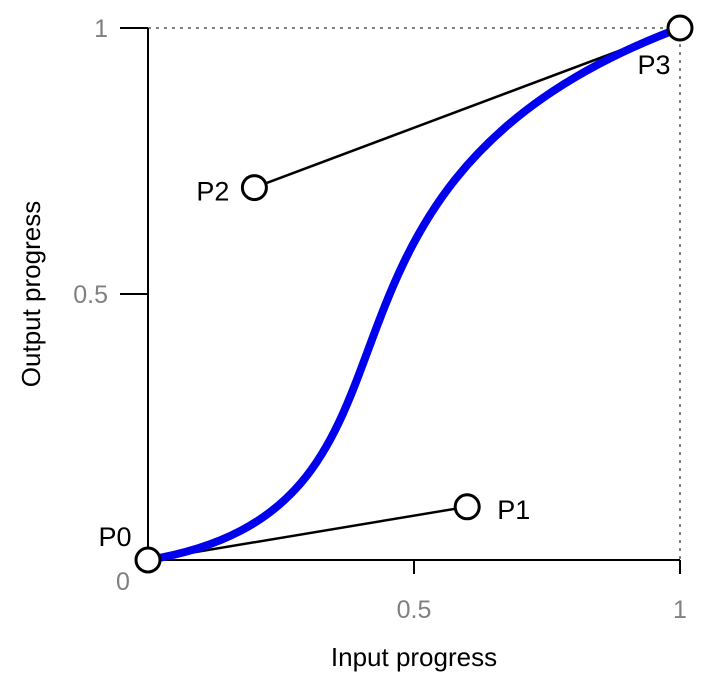  Describe the element at coordinates (212, 192) in the screenshot. I see `control-point-label-p2: P2` at that location.